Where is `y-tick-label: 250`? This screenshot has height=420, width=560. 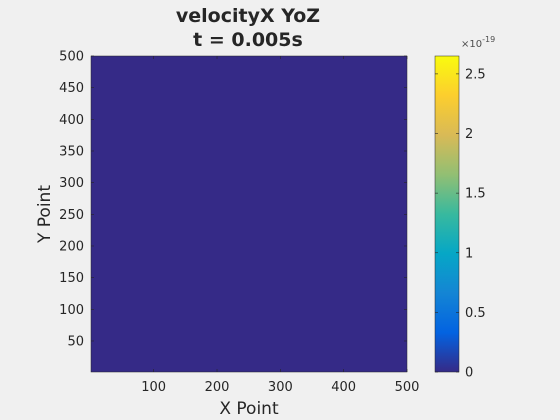 y-tick-label: 250 is located at coordinates (71, 215).